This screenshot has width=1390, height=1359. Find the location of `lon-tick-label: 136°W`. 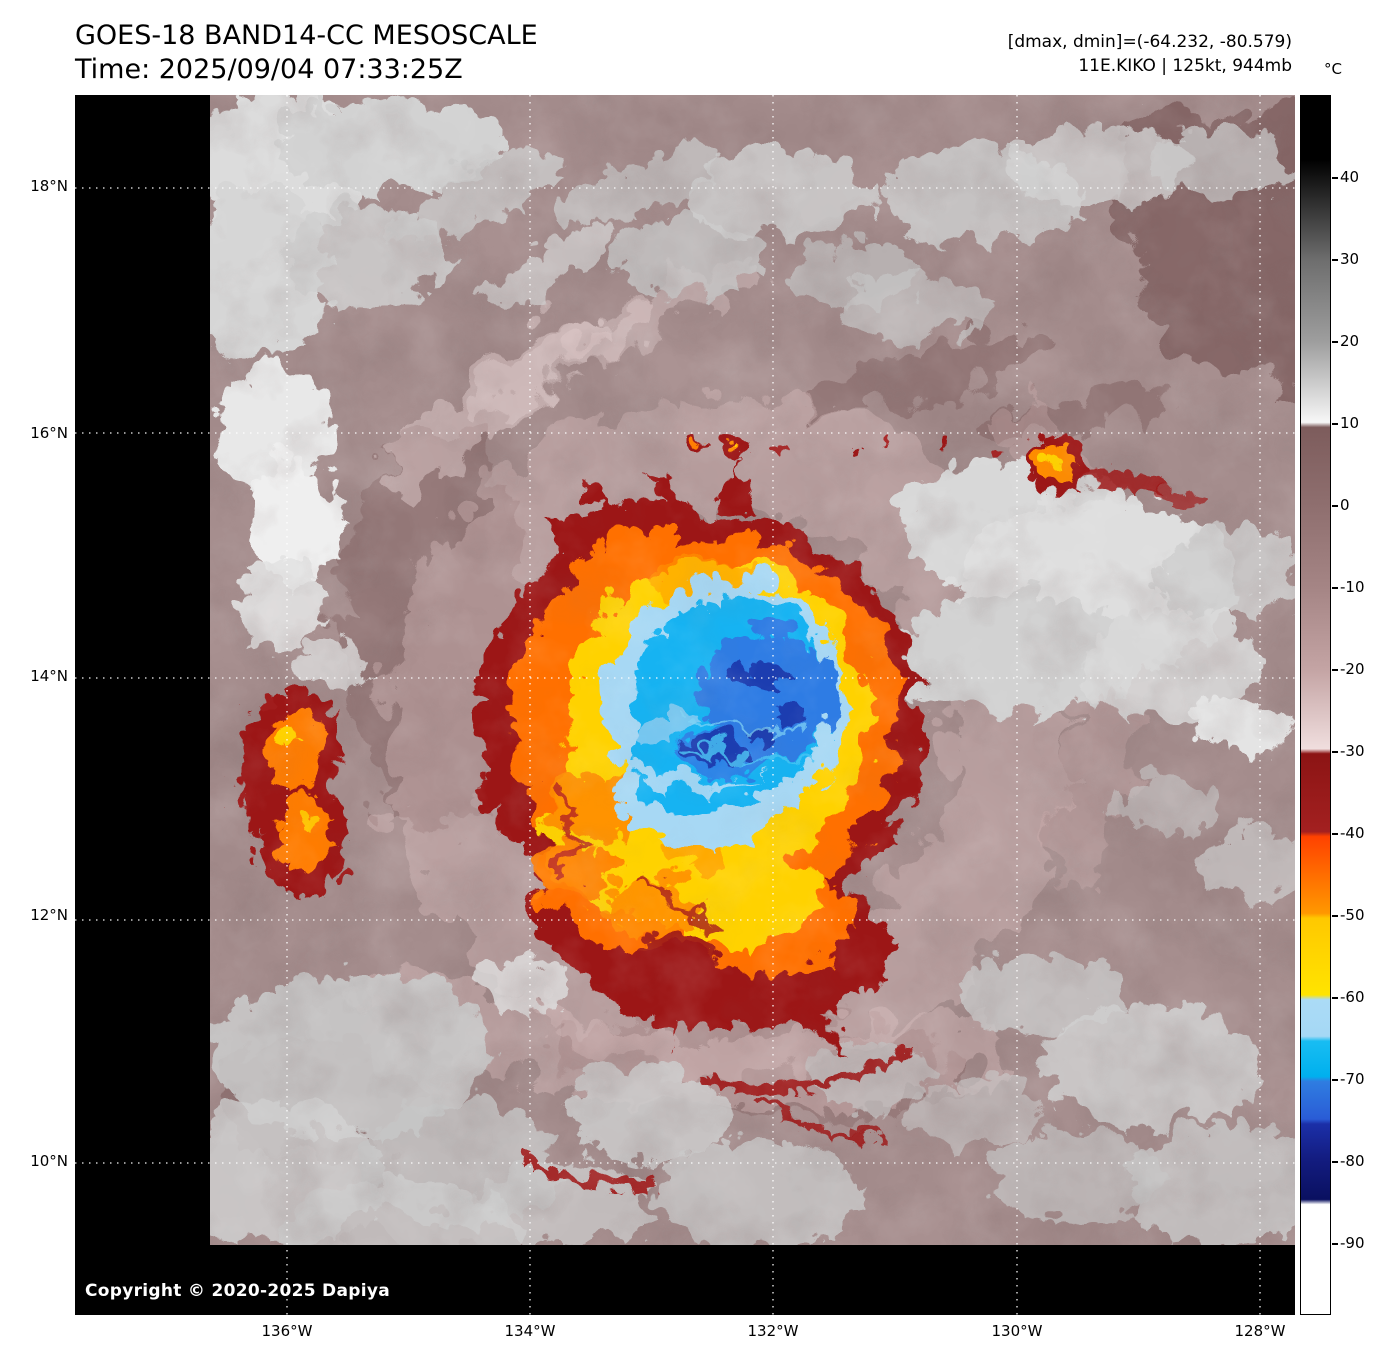

lon-tick-label: 136°W is located at coordinates (287, 1331).